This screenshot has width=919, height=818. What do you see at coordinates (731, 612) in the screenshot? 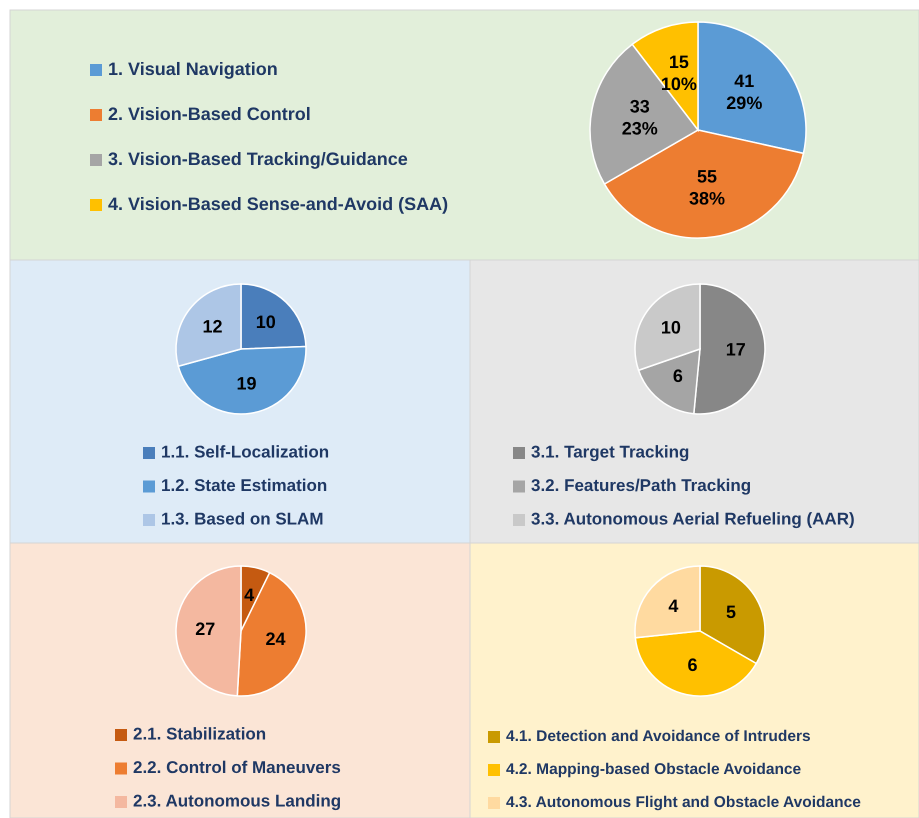
I see `data-label: 5` at bounding box center [731, 612].